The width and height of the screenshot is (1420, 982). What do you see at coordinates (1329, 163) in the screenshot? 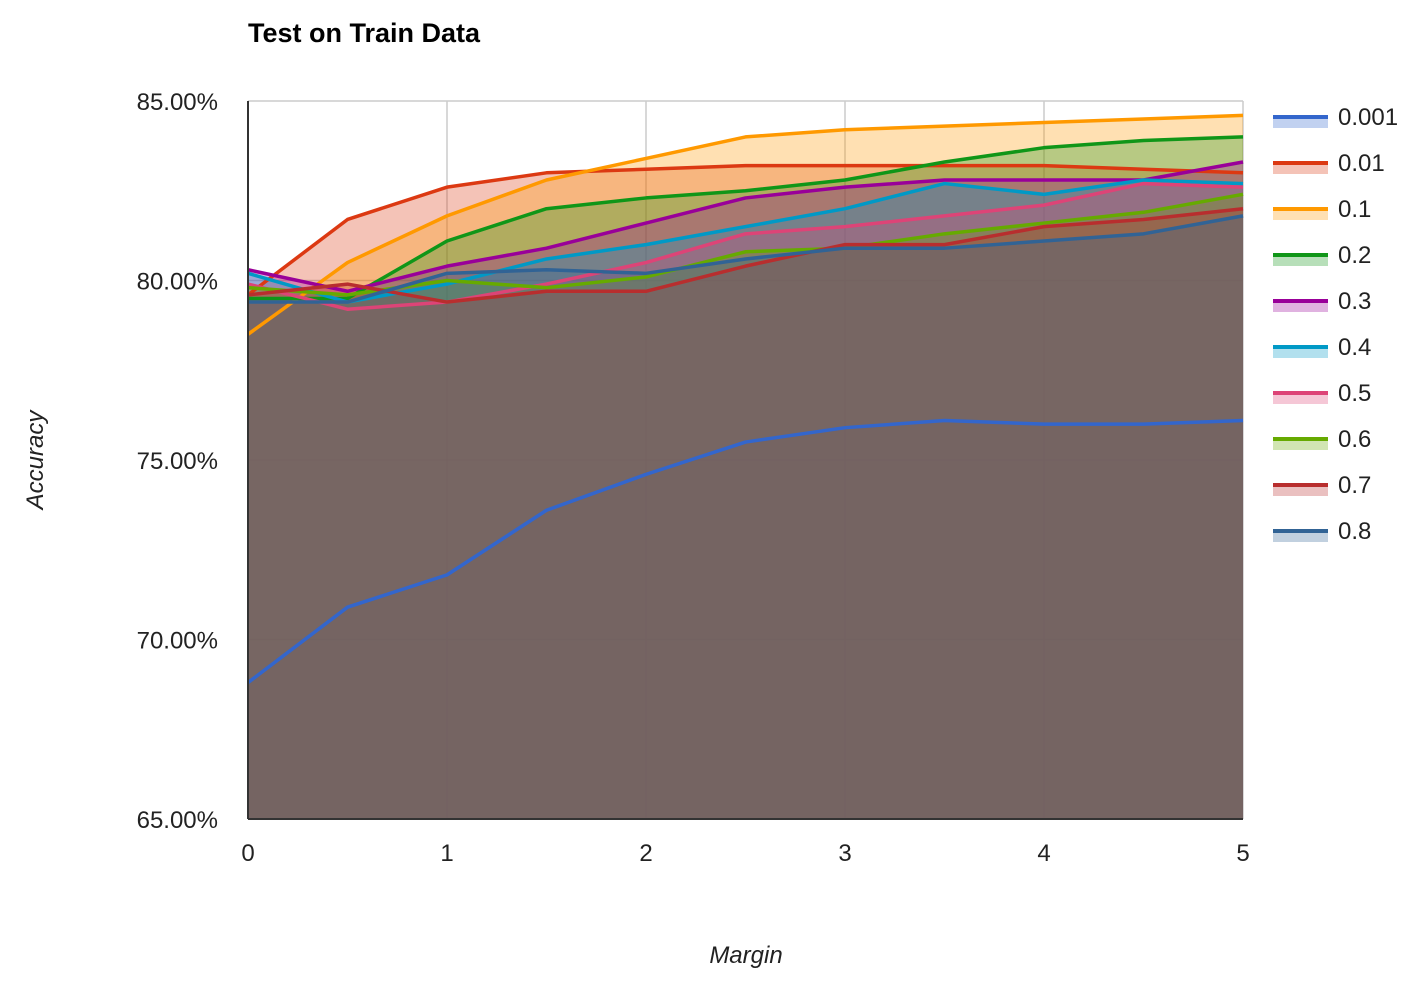
I see `legend-item-0.01: 0.01` at bounding box center [1329, 163].